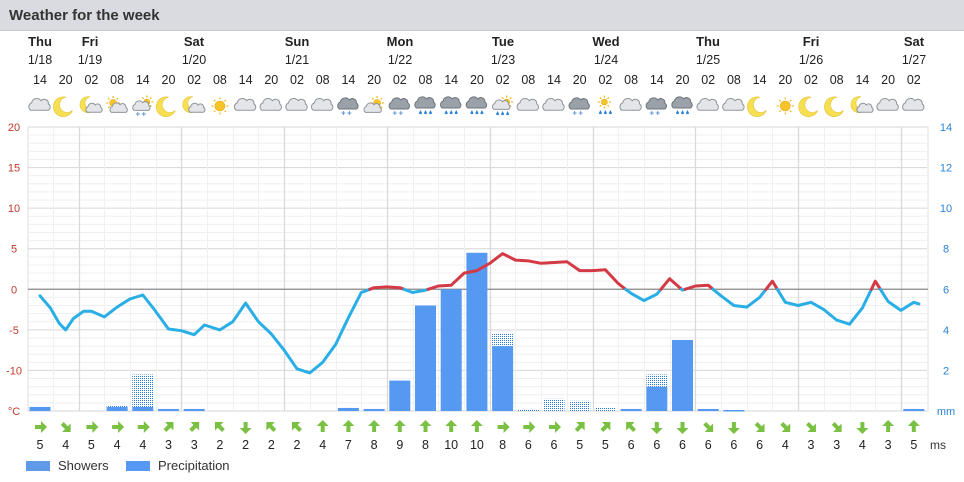 This screenshot has height=482, width=964. Describe the element at coordinates (914, 60) in the screenshot. I see `date-label: 1/27` at that location.